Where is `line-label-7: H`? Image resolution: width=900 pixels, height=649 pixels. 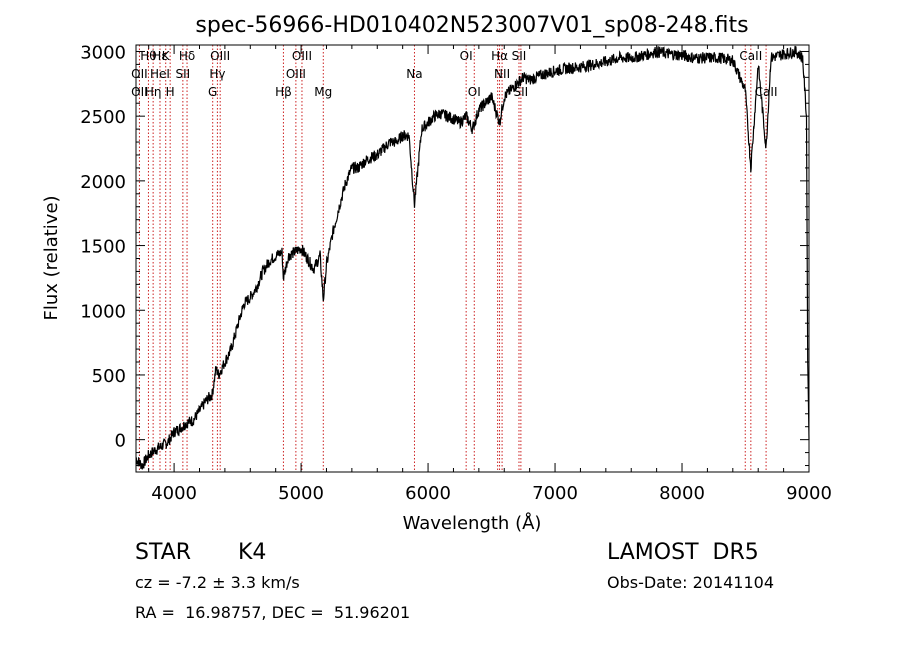
line-label-7: H is located at coordinates (170, 92).